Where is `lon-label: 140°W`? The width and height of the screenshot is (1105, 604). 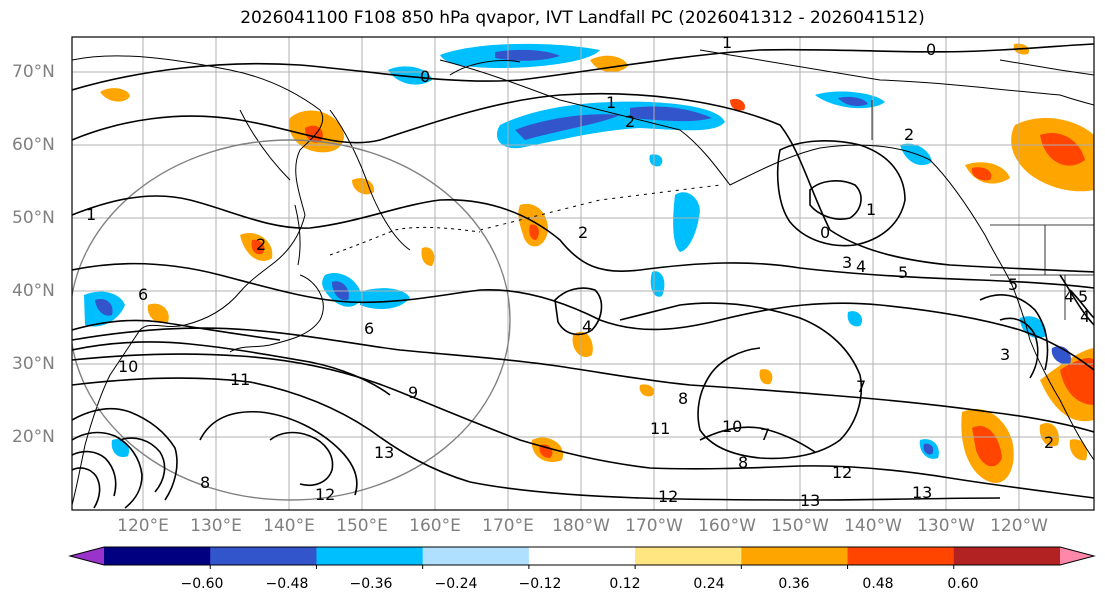
lon-label: 140°W is located at coordinates (873, 526).